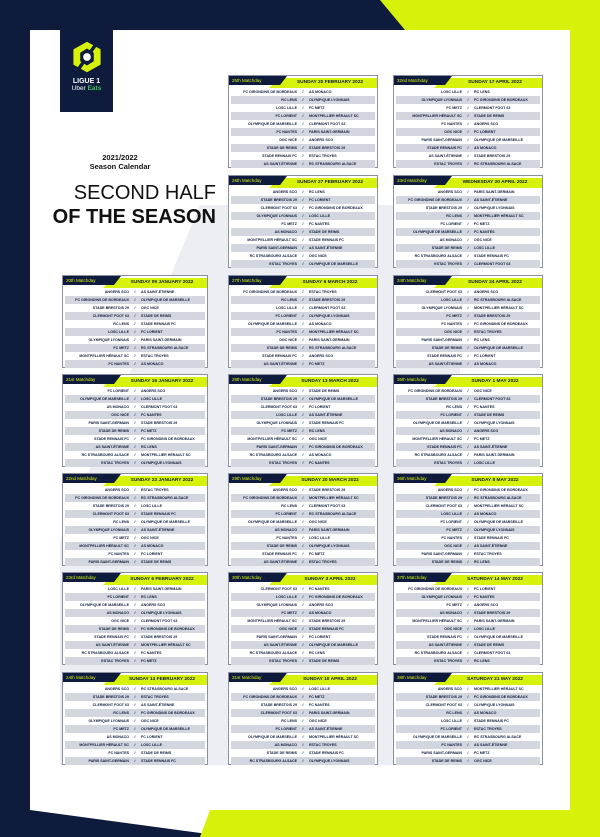  Describe the element at coordinates (468, 316) in the screenshot. I see `fixture-row: FC METZ / STADE BRESTOIS 29` at that location.